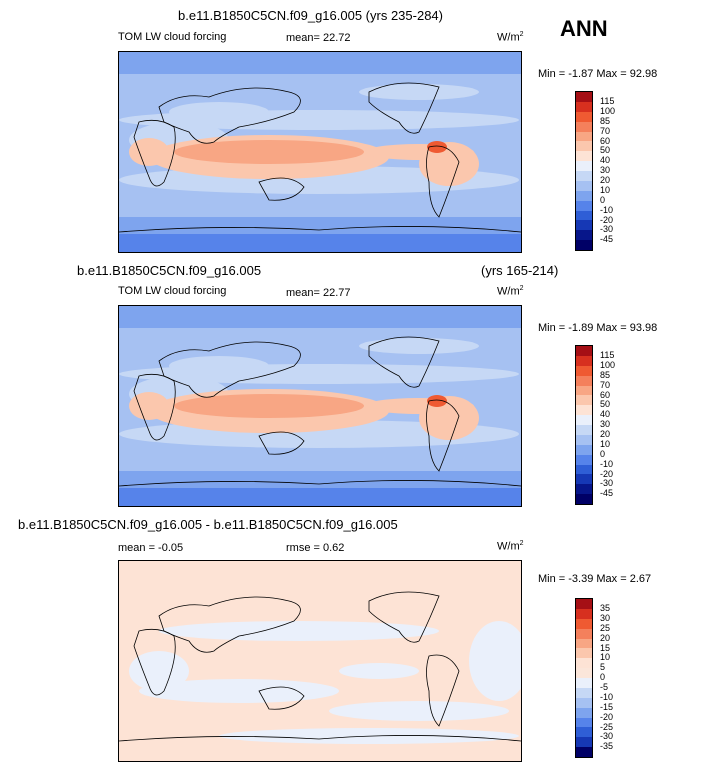 This screenshot has width=703, height=772. What do you see at coordinates (595, 579) in the screenshot?
I see `panel3-minmax: Min = -3.39 Max = 2.67` at bounding box center [595, 579].